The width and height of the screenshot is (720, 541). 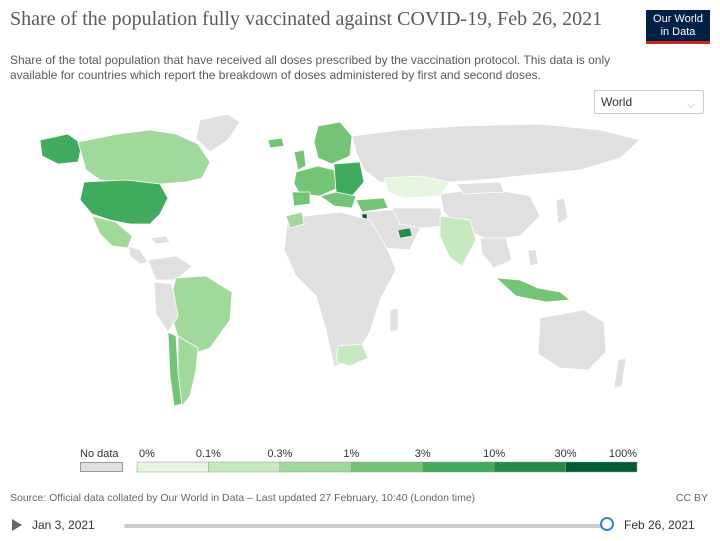 What do you see at coordinates (387, 460) in the screenshot?
I see `legend-scale: 0% 0.1% 0.3% 1% 3% 10% 30% 100%` at bounding box center [387, 460].